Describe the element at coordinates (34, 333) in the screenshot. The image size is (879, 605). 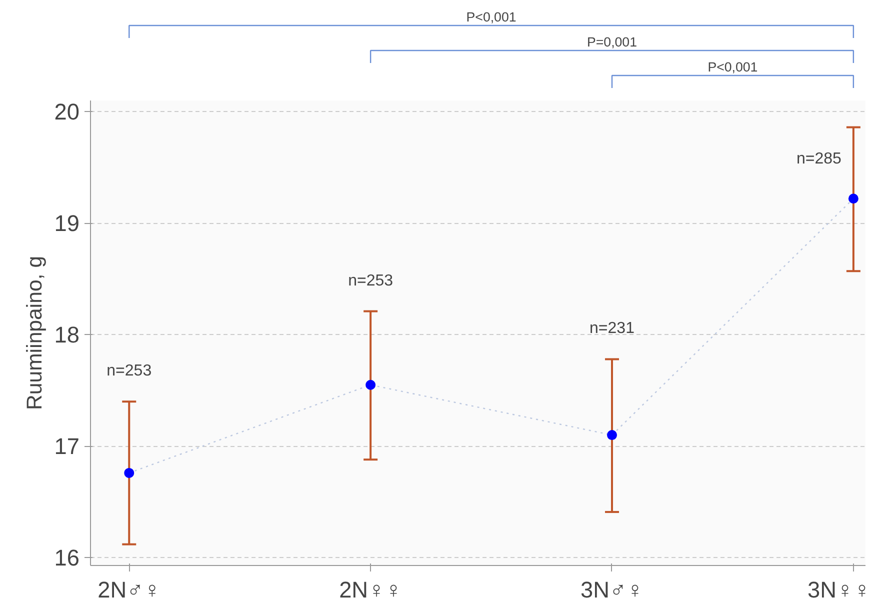
I see `y-axis-title: Ruumiinpaino, g` at that location.